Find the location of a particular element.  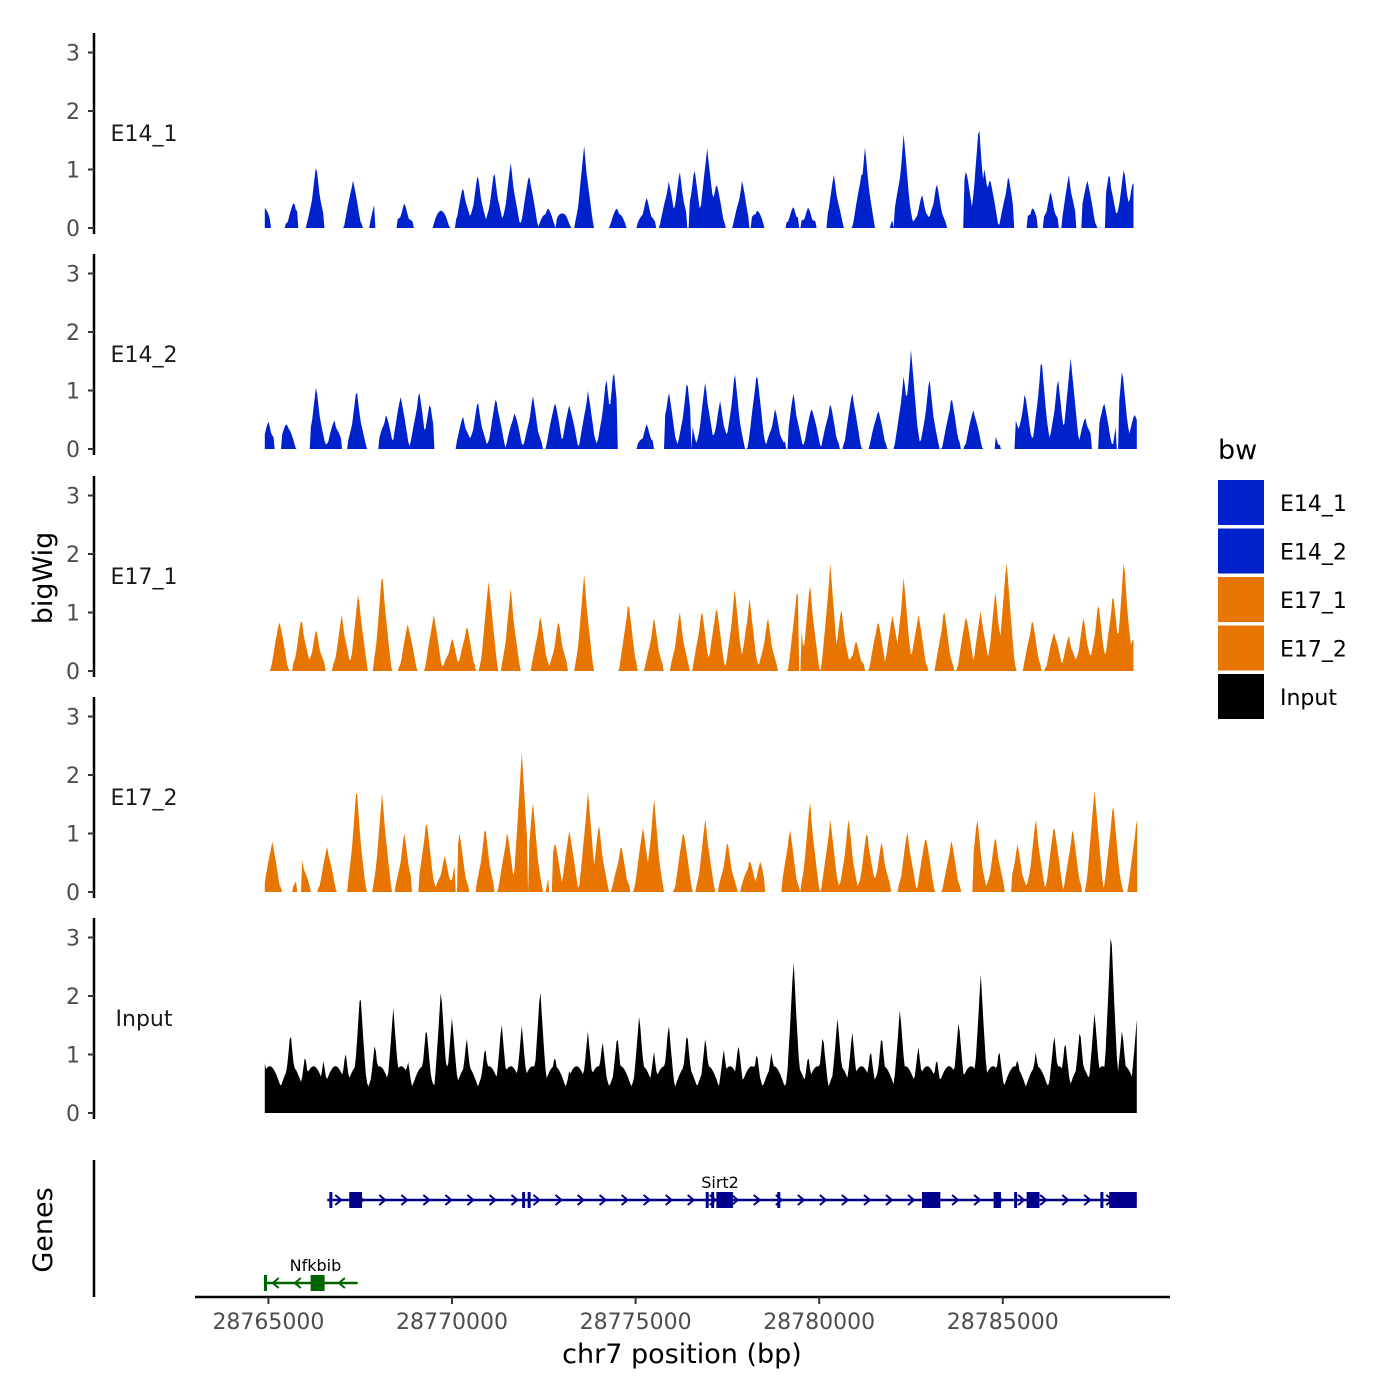

legend-label-e17-2: E17_2 is located at coordinates (1313, 650).